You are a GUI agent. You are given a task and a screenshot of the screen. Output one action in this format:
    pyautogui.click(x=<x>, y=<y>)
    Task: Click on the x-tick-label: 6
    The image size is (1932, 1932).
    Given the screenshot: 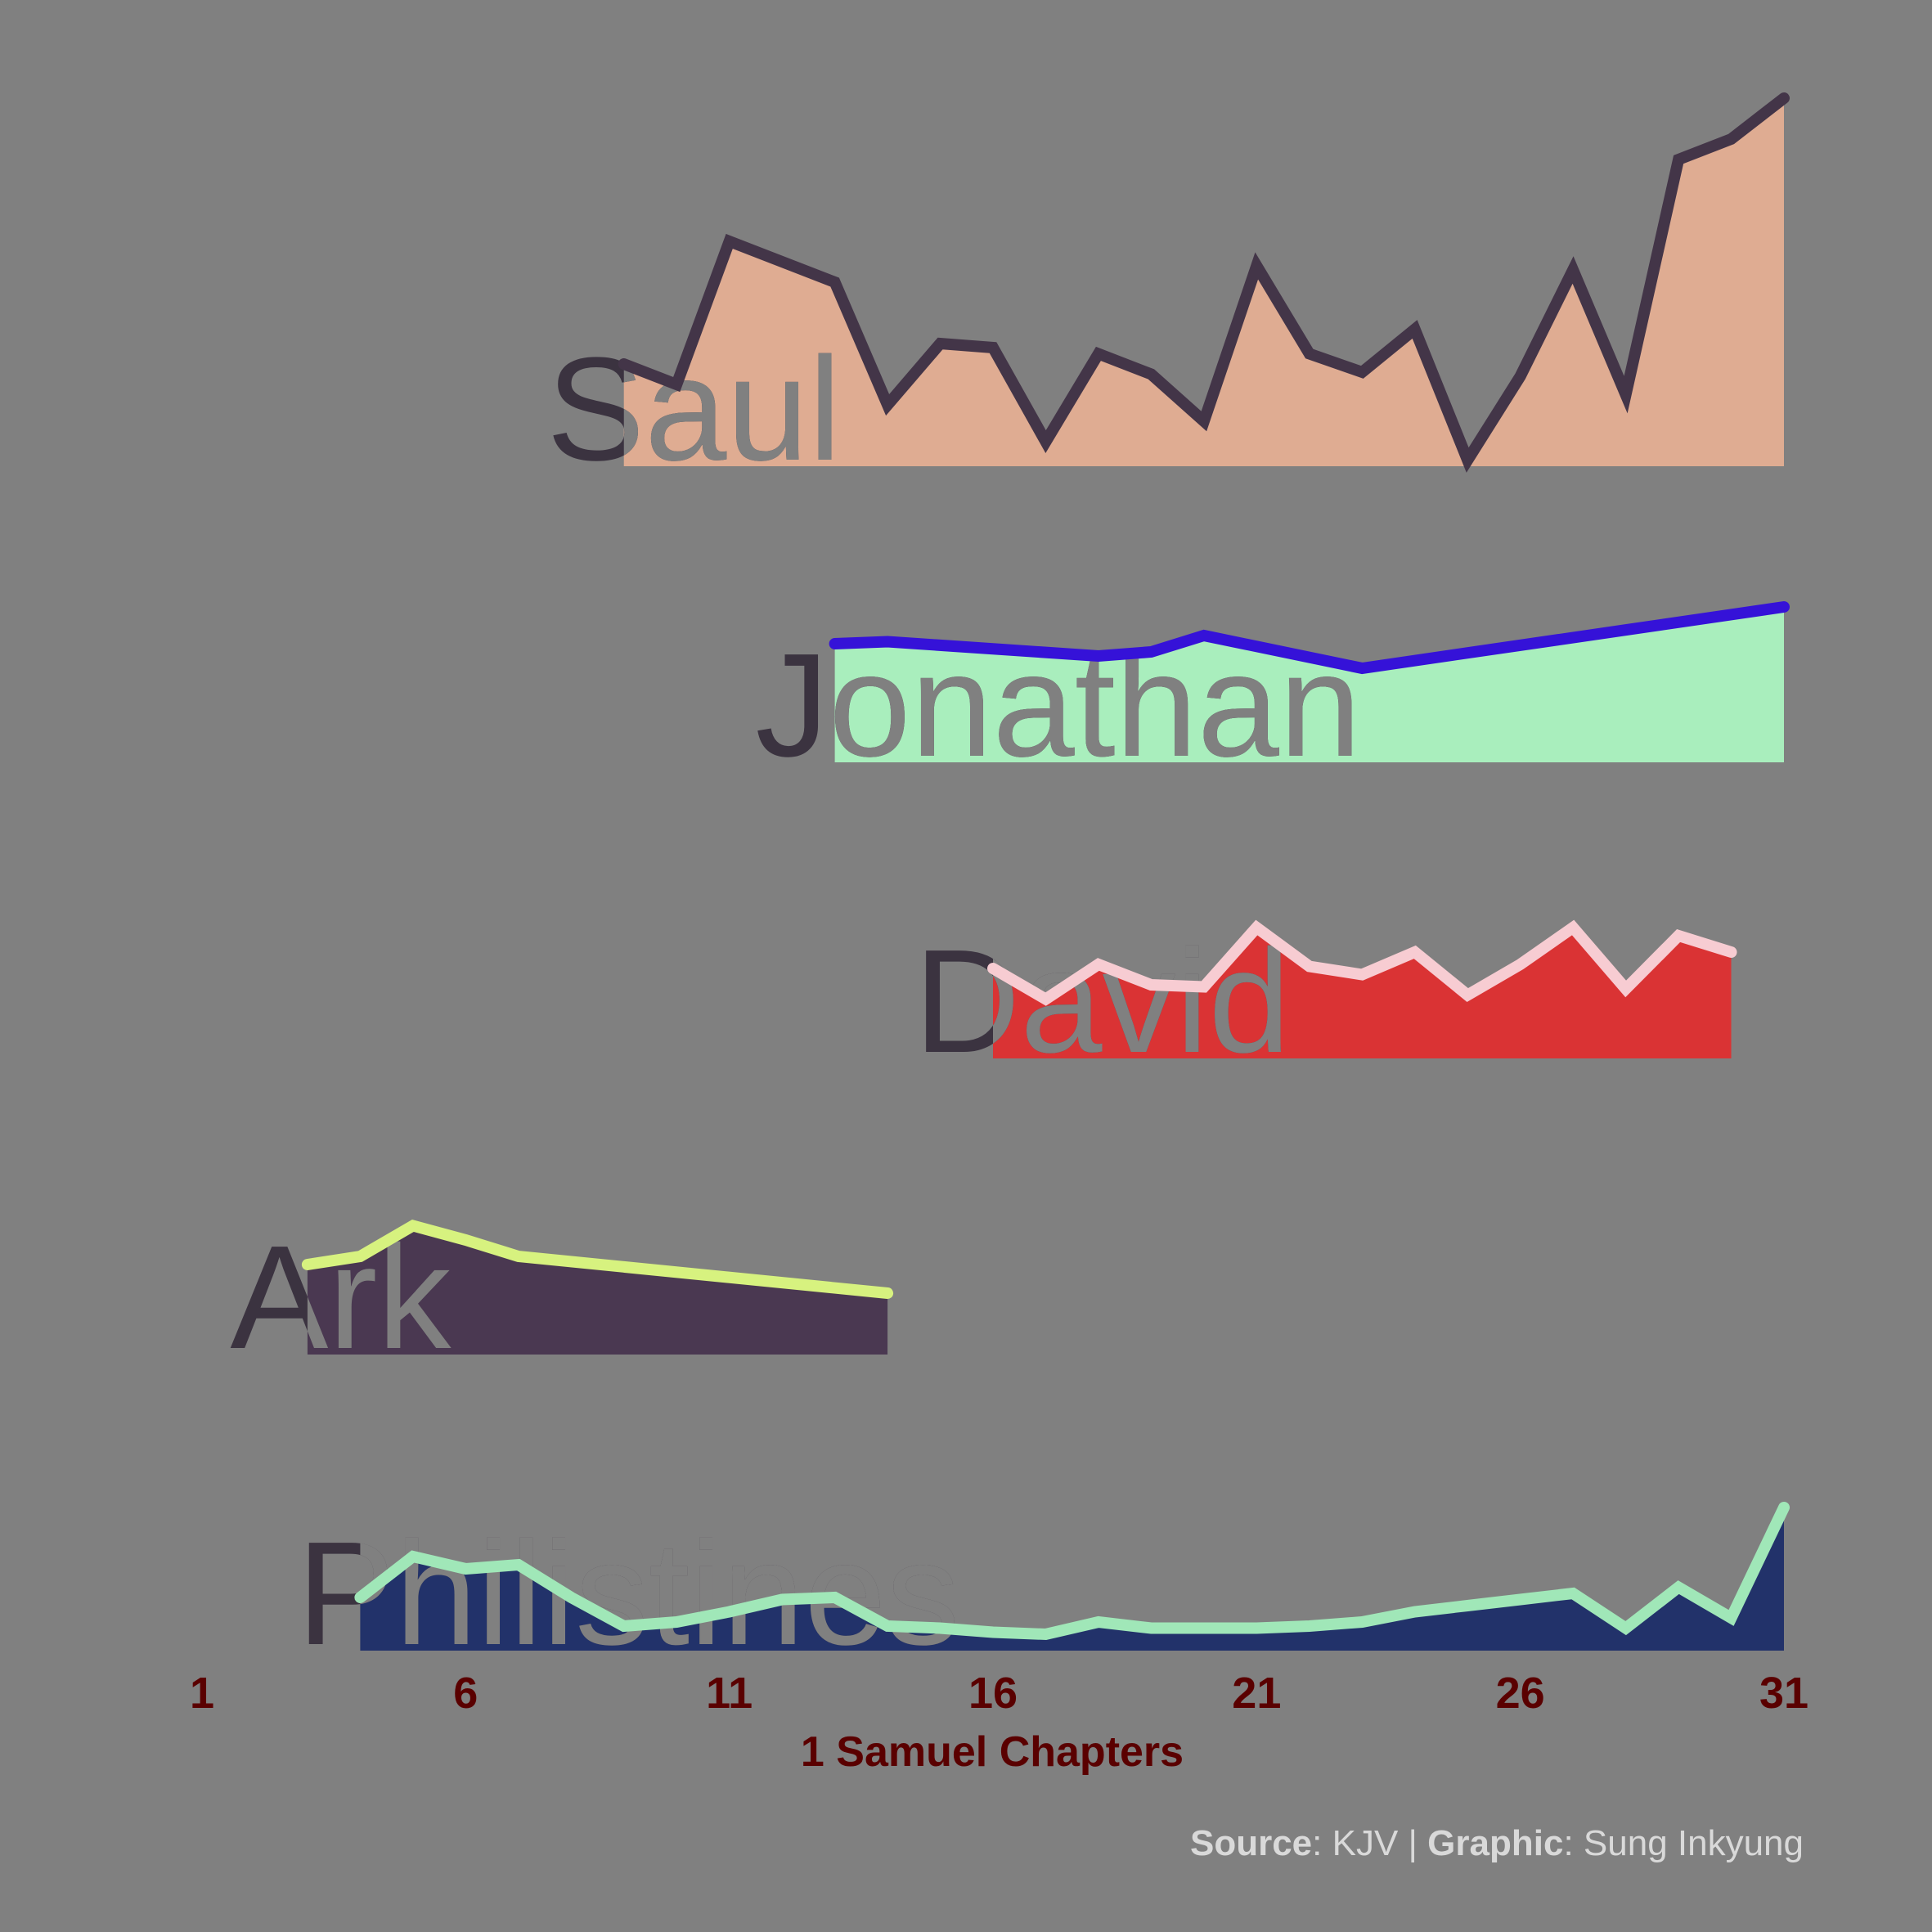 What is the action you would take?
    pyautogui.click(x=465, y=1693)
    